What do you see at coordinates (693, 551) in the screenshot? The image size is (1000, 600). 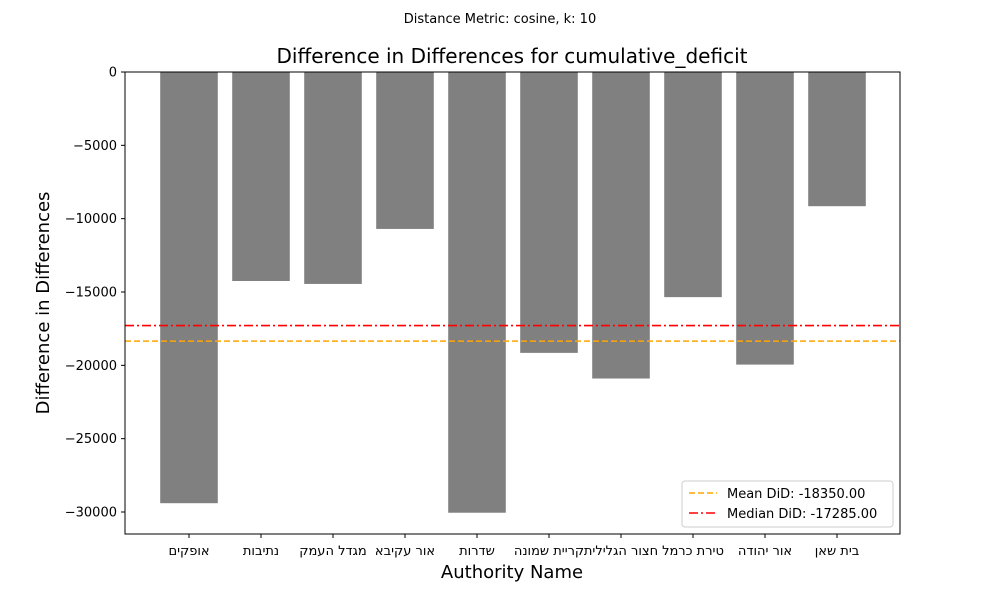 I see `x-tick-label: טירת כרמל` at bounding box center [693, 551].